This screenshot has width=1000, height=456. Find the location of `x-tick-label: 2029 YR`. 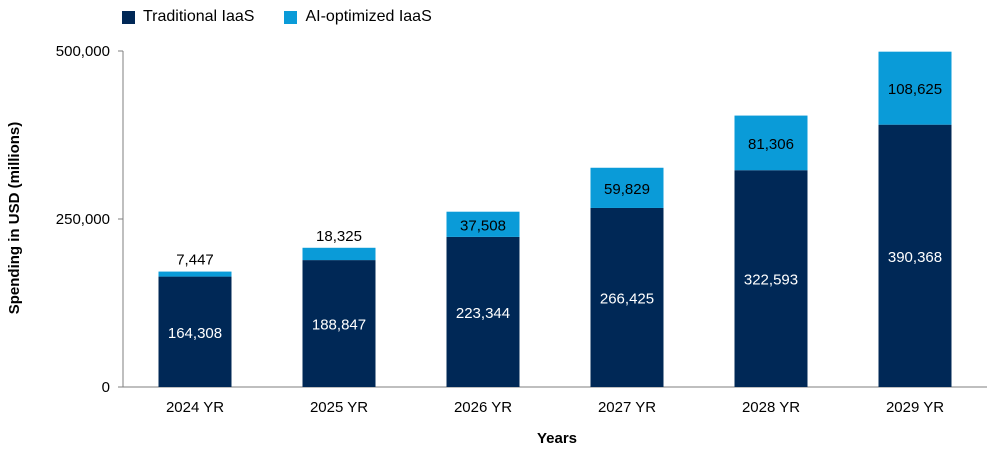

x-tick-label: 2029 YR is located at coordinates (915, 407).